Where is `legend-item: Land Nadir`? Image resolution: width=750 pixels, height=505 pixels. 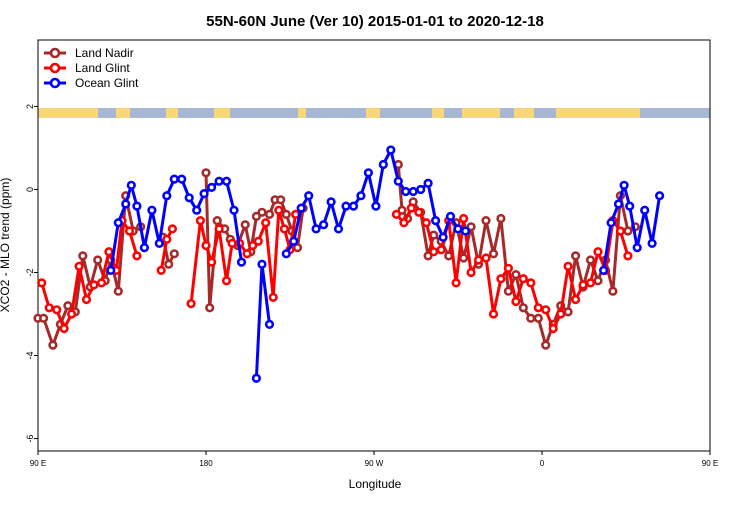 legend-item: Land Nadir is located at coordinates (89, 53).